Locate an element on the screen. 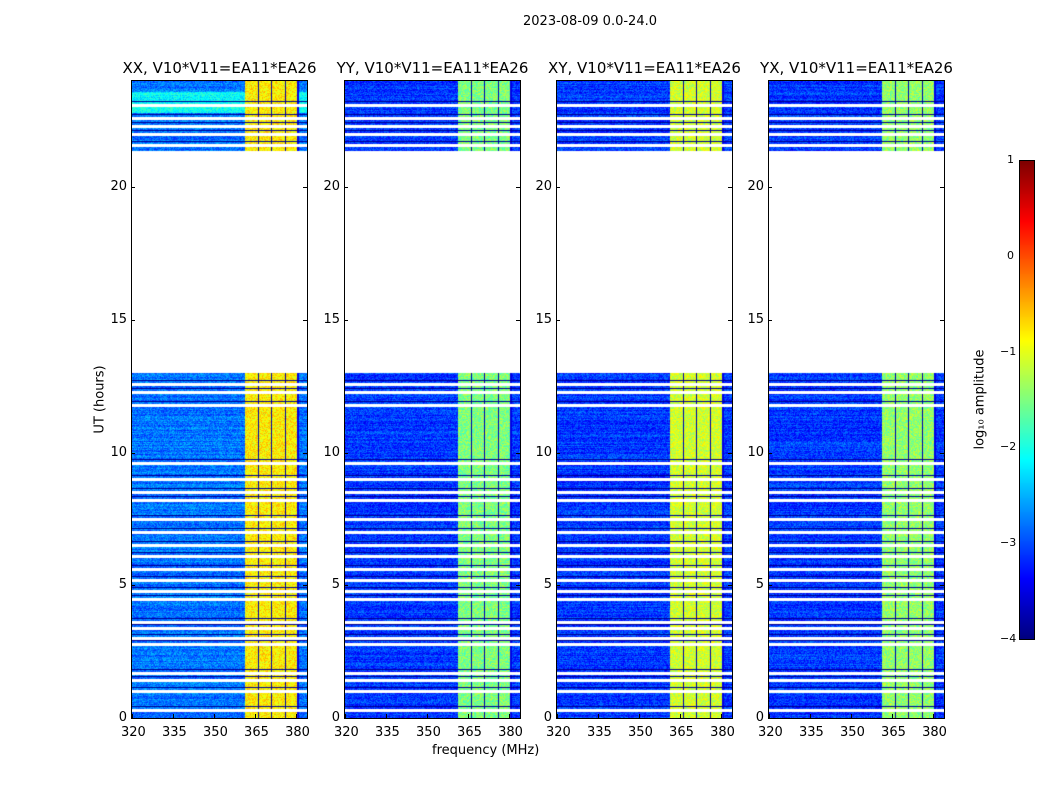 Image resolution: width=1050 pixels, height=800 pixels. y-axis-label: UT (hours) is located at coordinates (100, 399).